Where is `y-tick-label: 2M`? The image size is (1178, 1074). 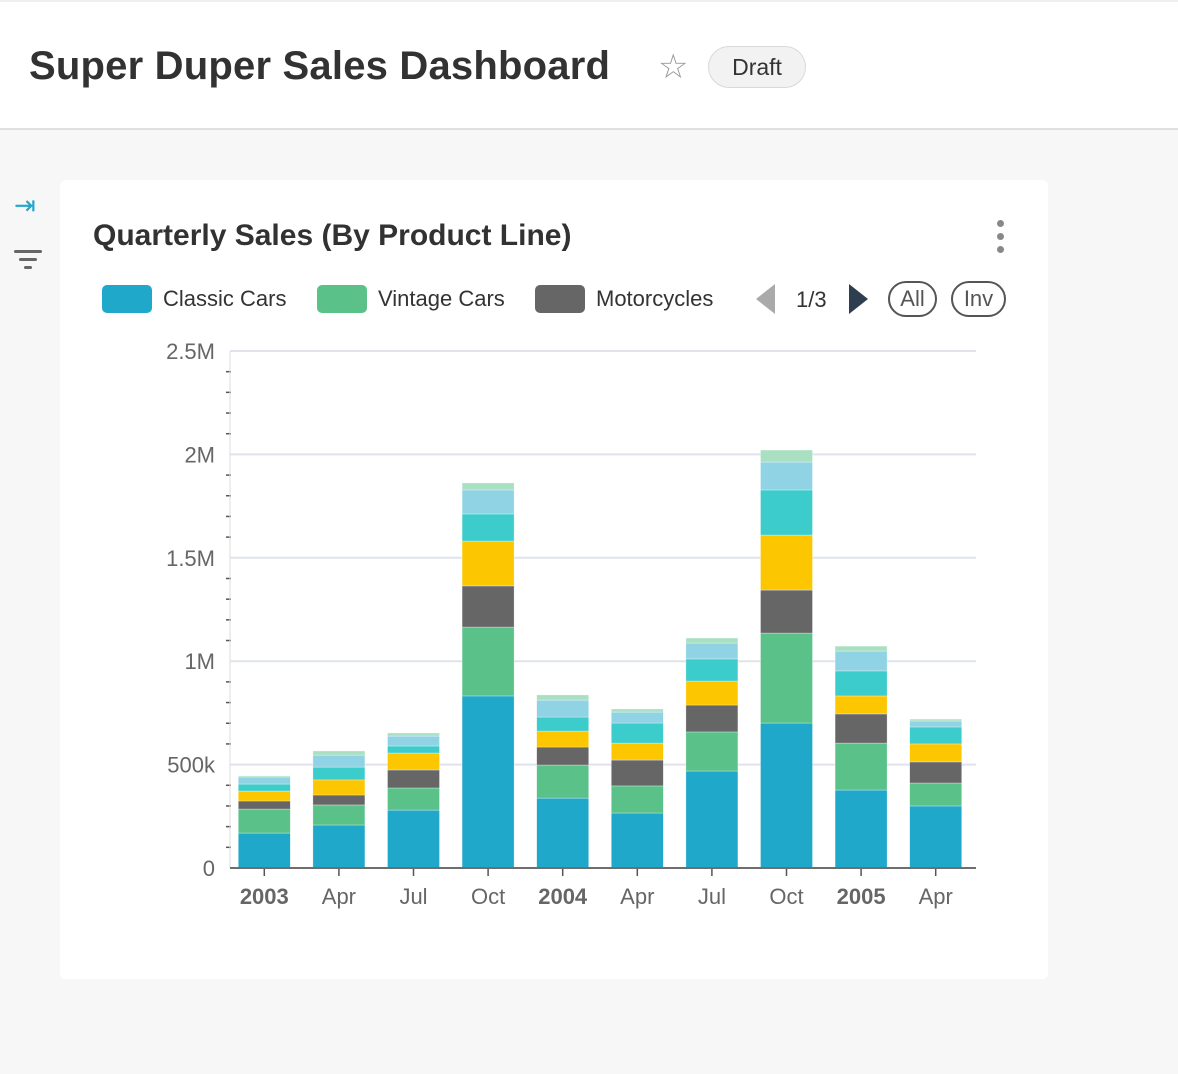
y-tick-label: 2M is located at coordinates (199, 454).